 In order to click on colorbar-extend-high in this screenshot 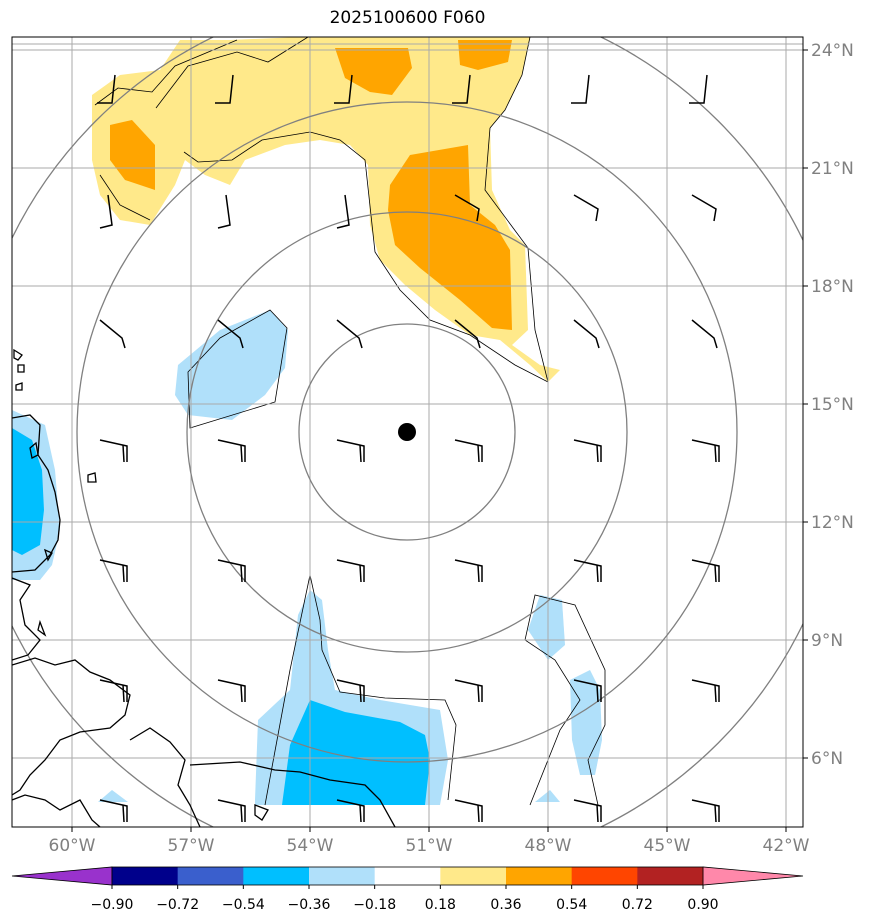, I will do `click(753, 876)`.